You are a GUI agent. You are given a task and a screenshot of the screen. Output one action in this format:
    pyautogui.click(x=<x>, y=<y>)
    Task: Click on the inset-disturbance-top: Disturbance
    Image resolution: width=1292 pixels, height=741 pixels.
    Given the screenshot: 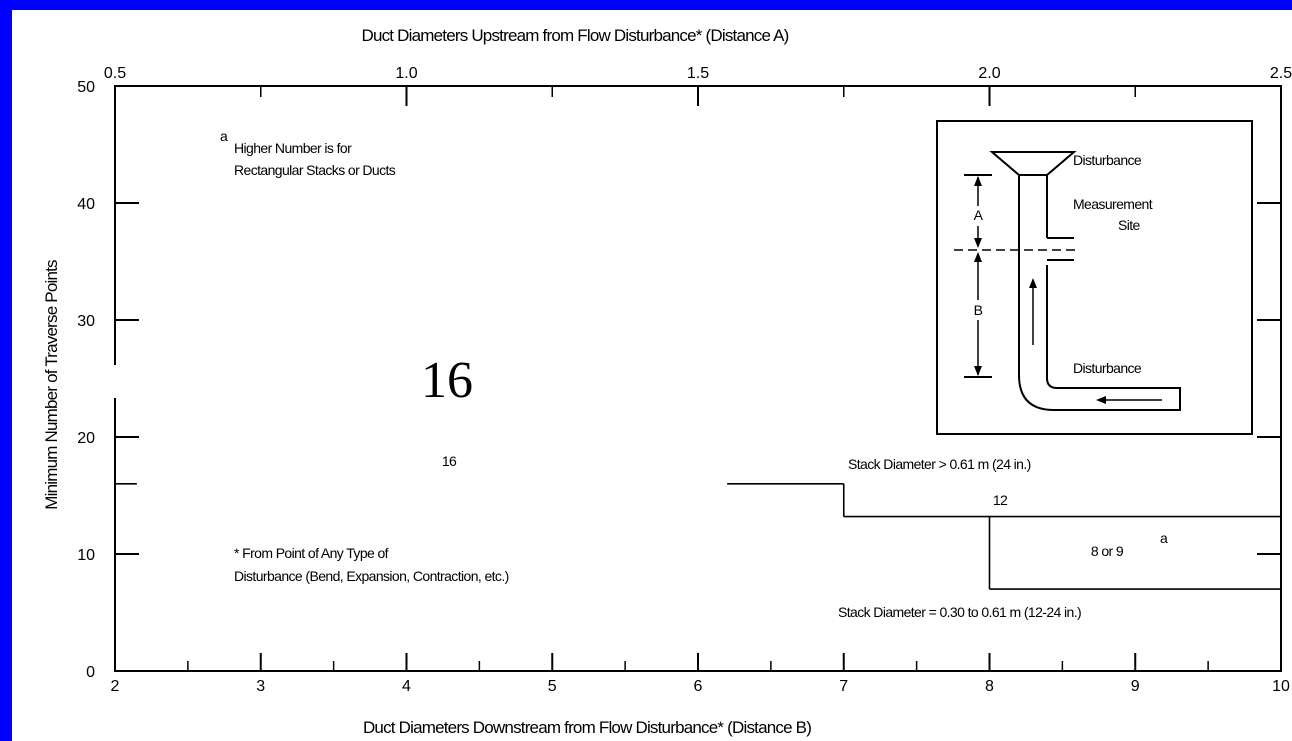 What is the action you would take?
    pyautogui.click(x=1107, y=160)
    